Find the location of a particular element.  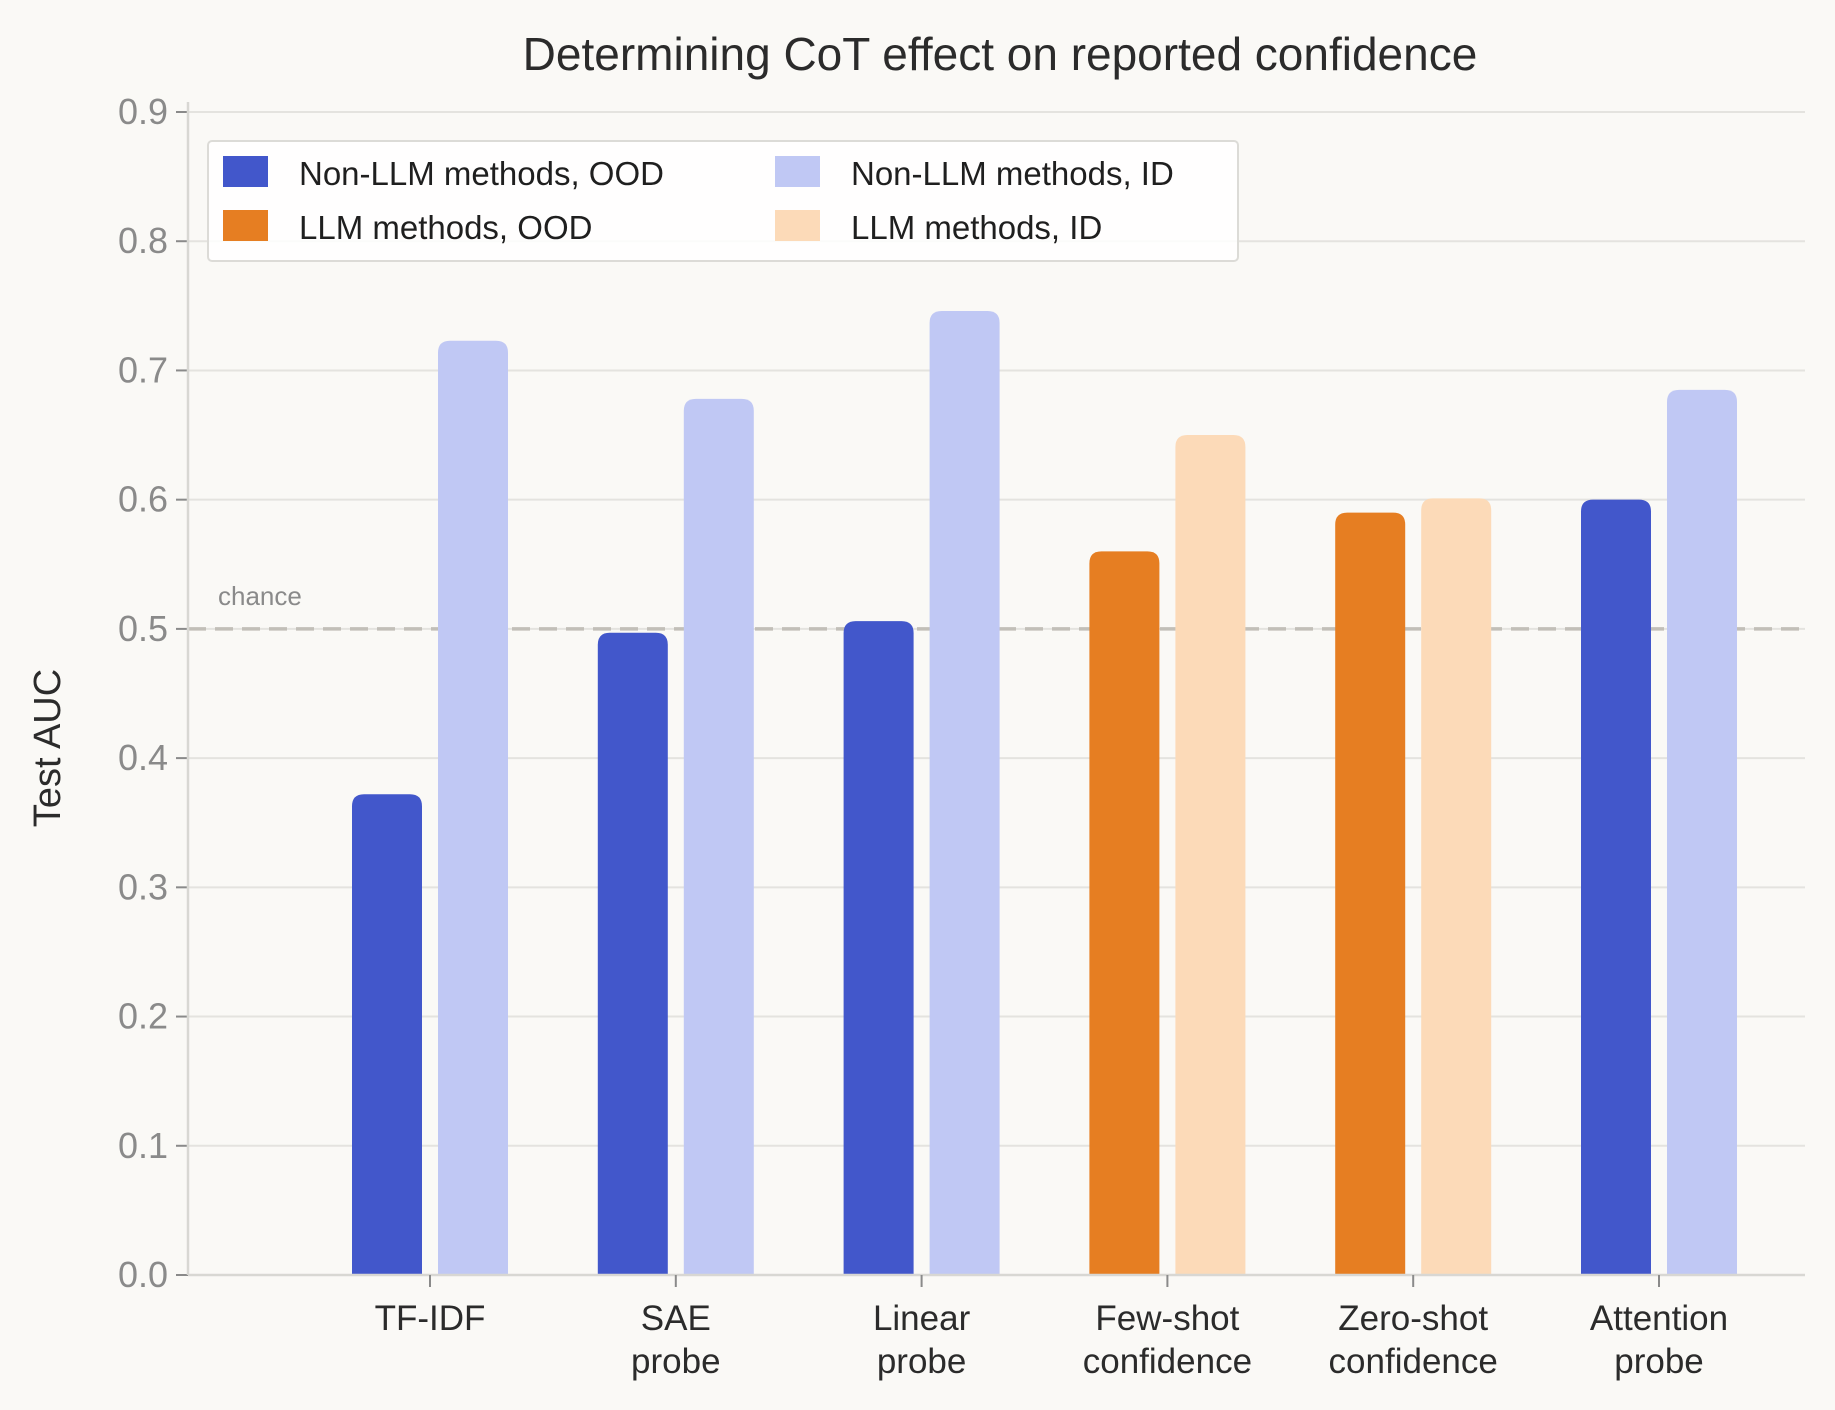

legend-box is located at coordinates (723, 201).